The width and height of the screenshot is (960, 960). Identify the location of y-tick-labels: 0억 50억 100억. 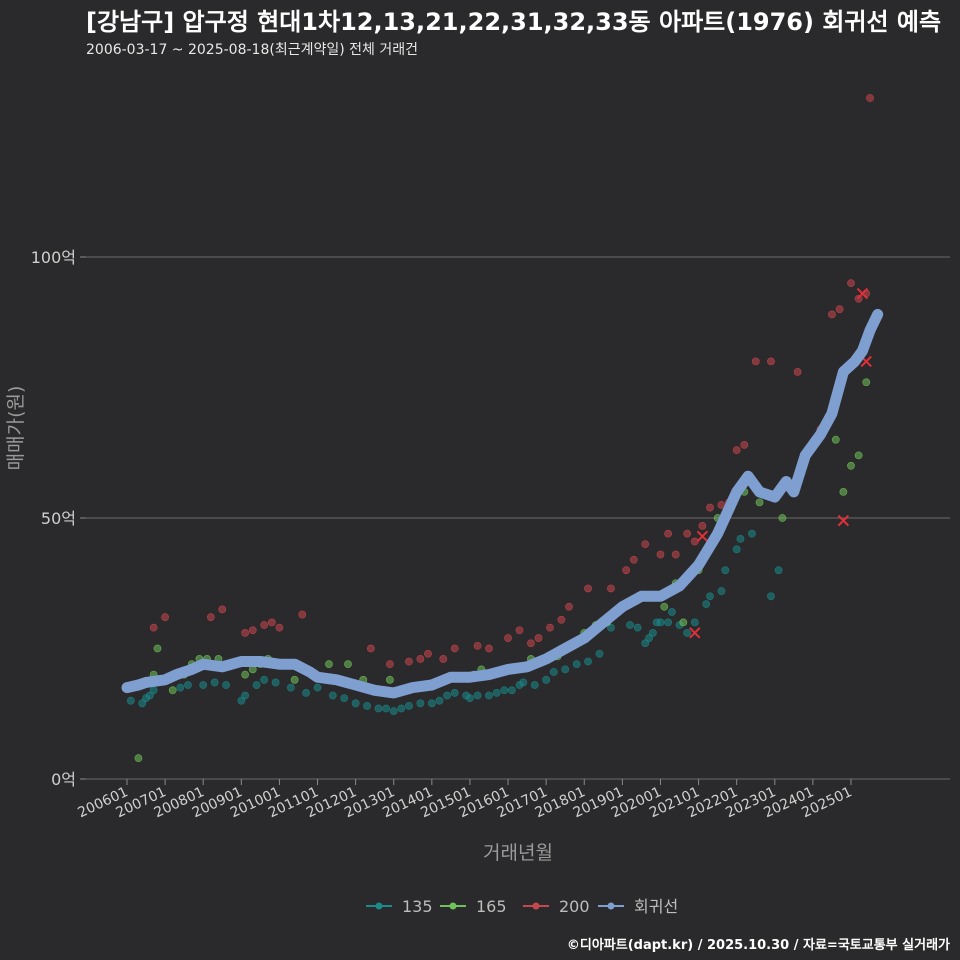
(53, 518).